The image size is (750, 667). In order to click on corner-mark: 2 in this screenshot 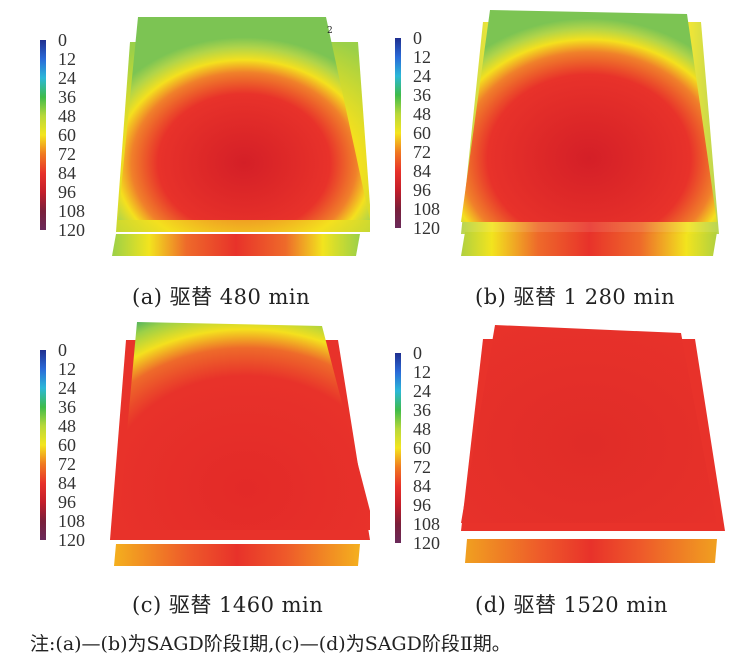, I will do `click(330, 31)`.